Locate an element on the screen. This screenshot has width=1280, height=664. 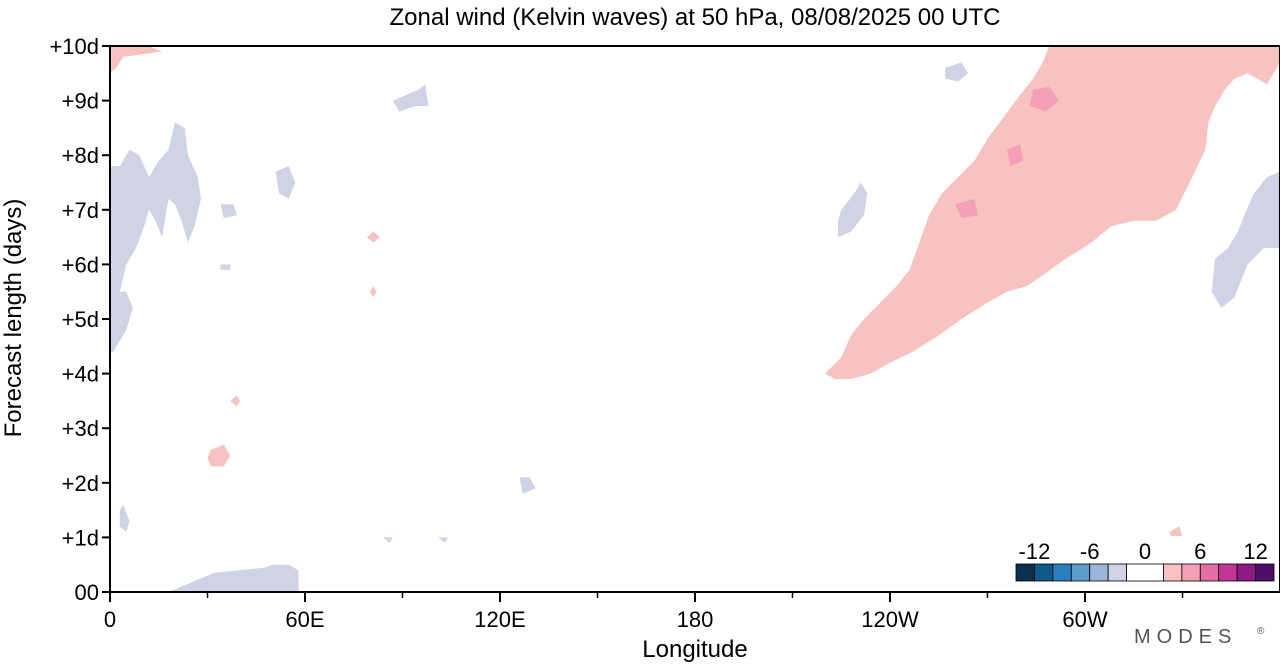
y-tick-label: +3d is located at coordinates (80, 428).